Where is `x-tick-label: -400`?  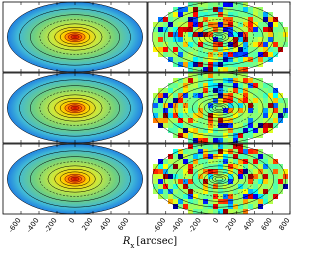
x-tick-label: -400 is located at coordinates (177, 226).